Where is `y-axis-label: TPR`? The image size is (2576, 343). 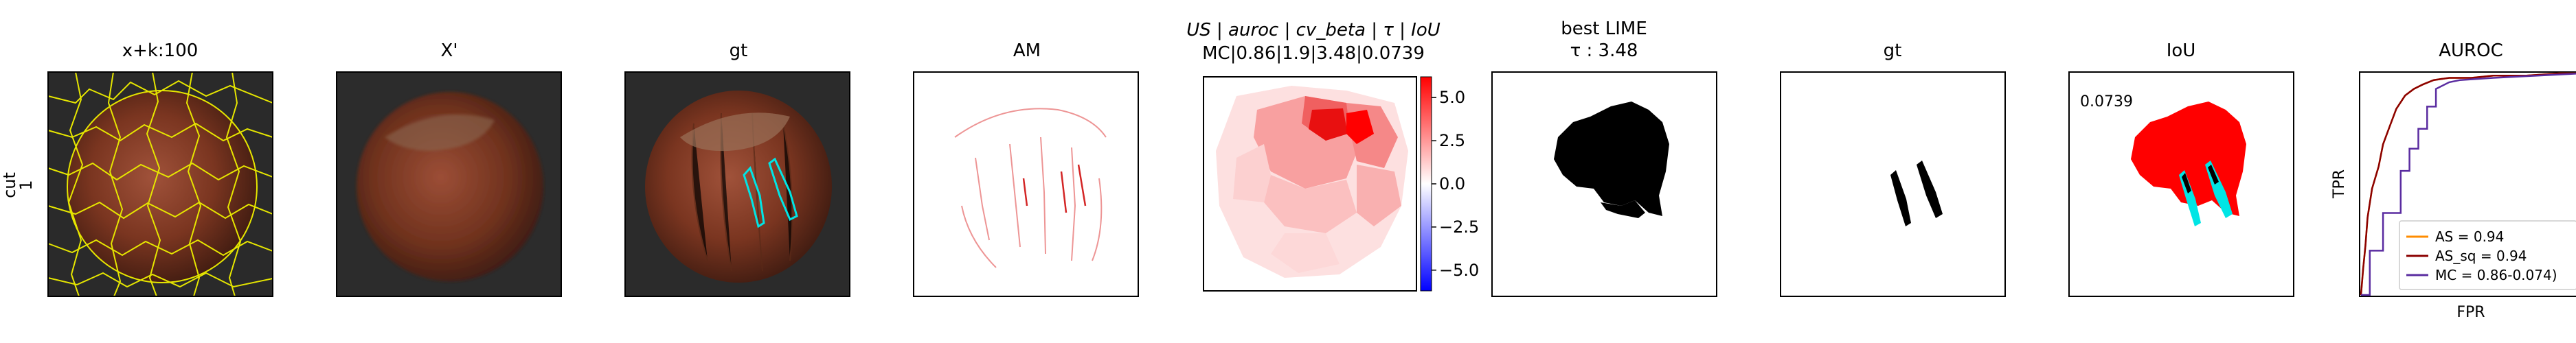
y-axis-label: TPR is located at coordinates (2339, 184).